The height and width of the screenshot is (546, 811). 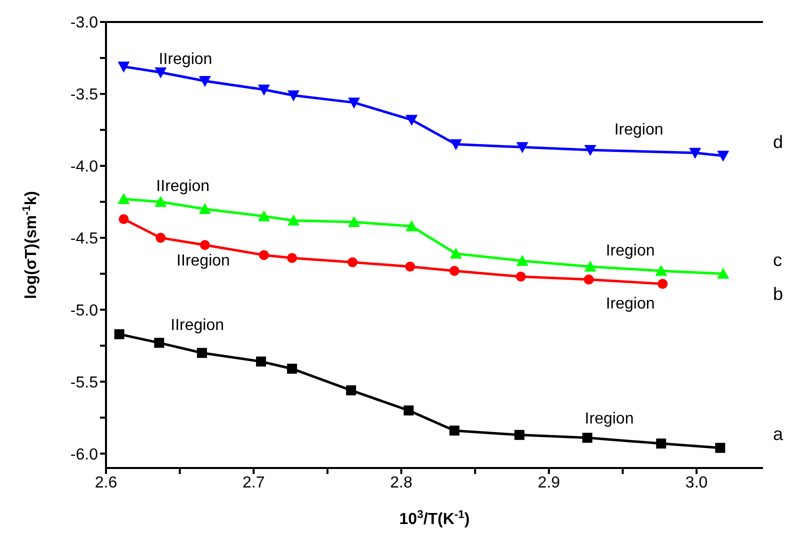 I want to click on y-tick-label: -6.0, so click(x=84, y=455).